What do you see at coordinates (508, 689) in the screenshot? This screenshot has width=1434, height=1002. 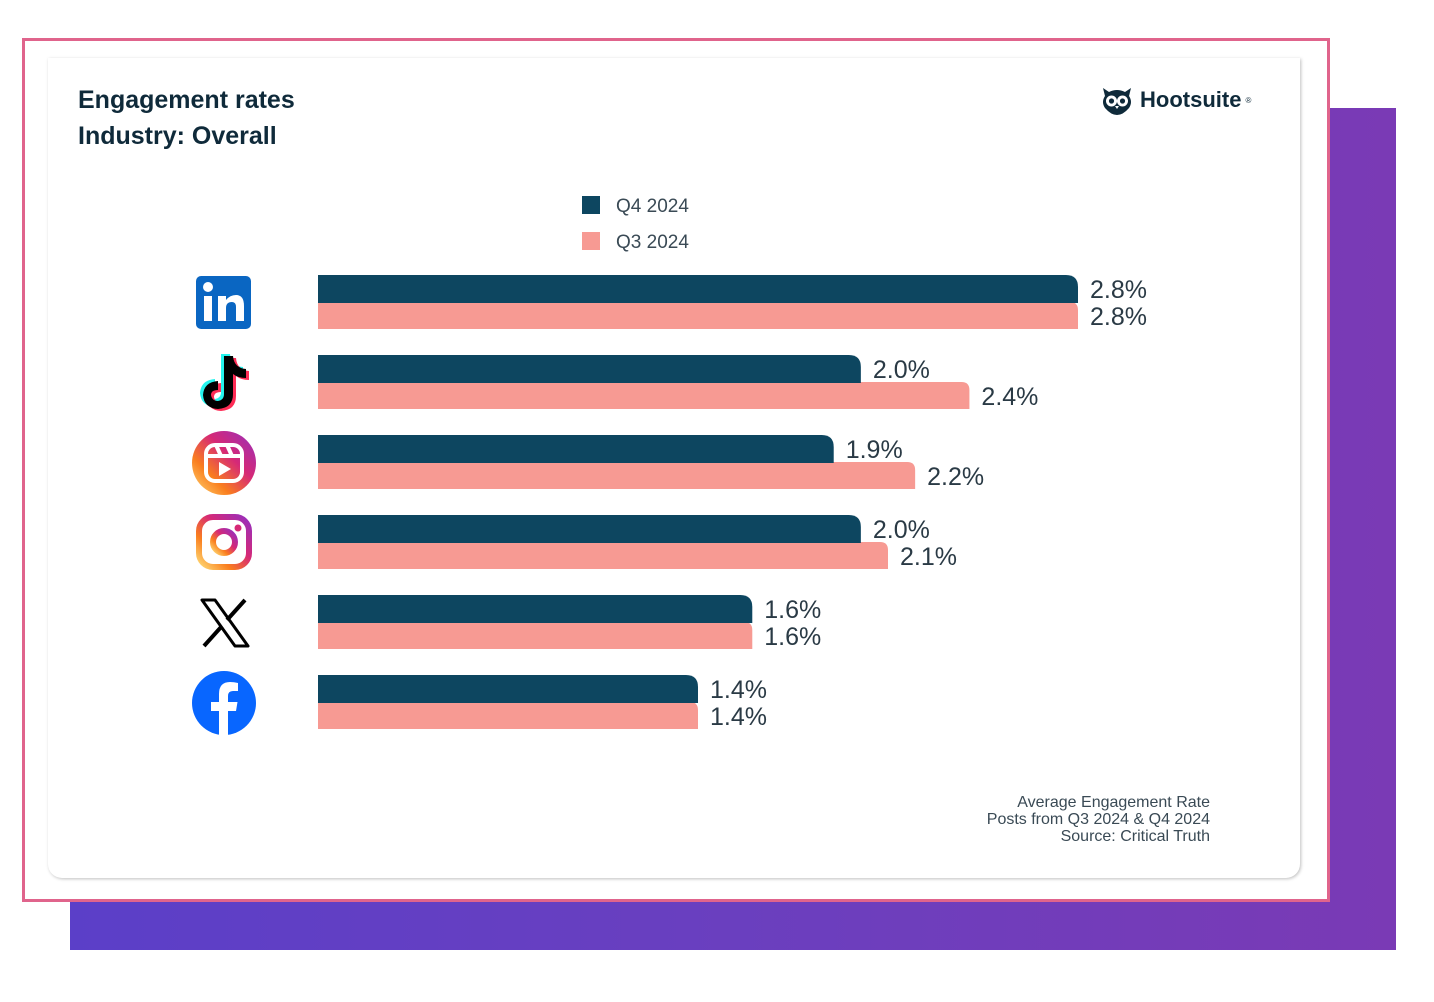 I see `bar-facebook-q4` at bounding box center [508, 689].